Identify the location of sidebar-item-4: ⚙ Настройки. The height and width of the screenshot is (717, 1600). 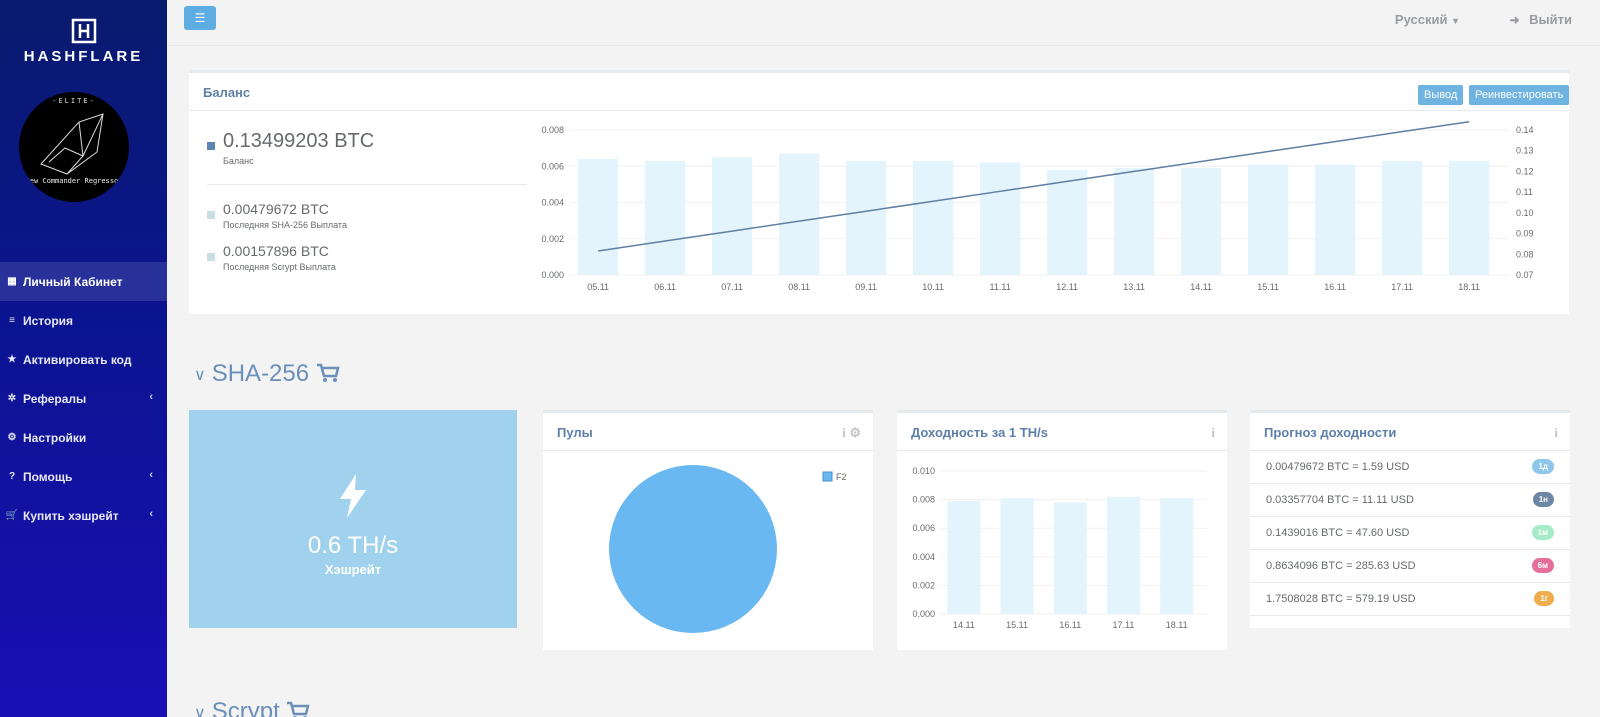
(83, 437).